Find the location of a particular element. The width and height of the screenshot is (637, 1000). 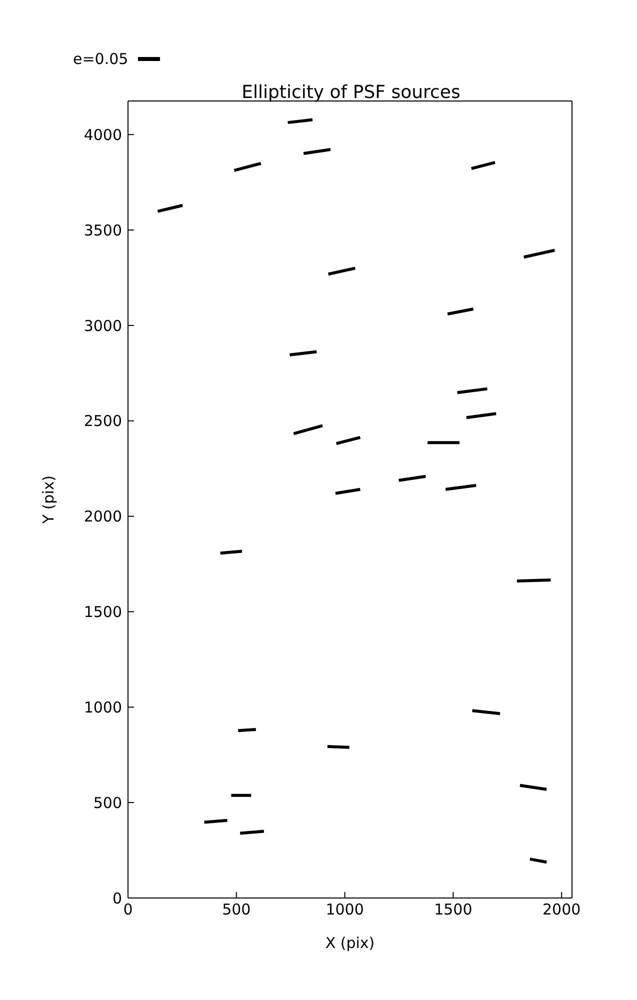

y-tick-label: 3500 is located at coordinates (103, 230).